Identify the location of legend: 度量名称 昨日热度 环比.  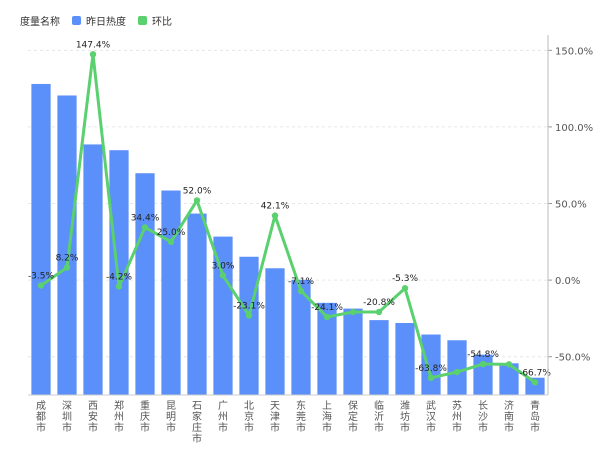
(102, 20).